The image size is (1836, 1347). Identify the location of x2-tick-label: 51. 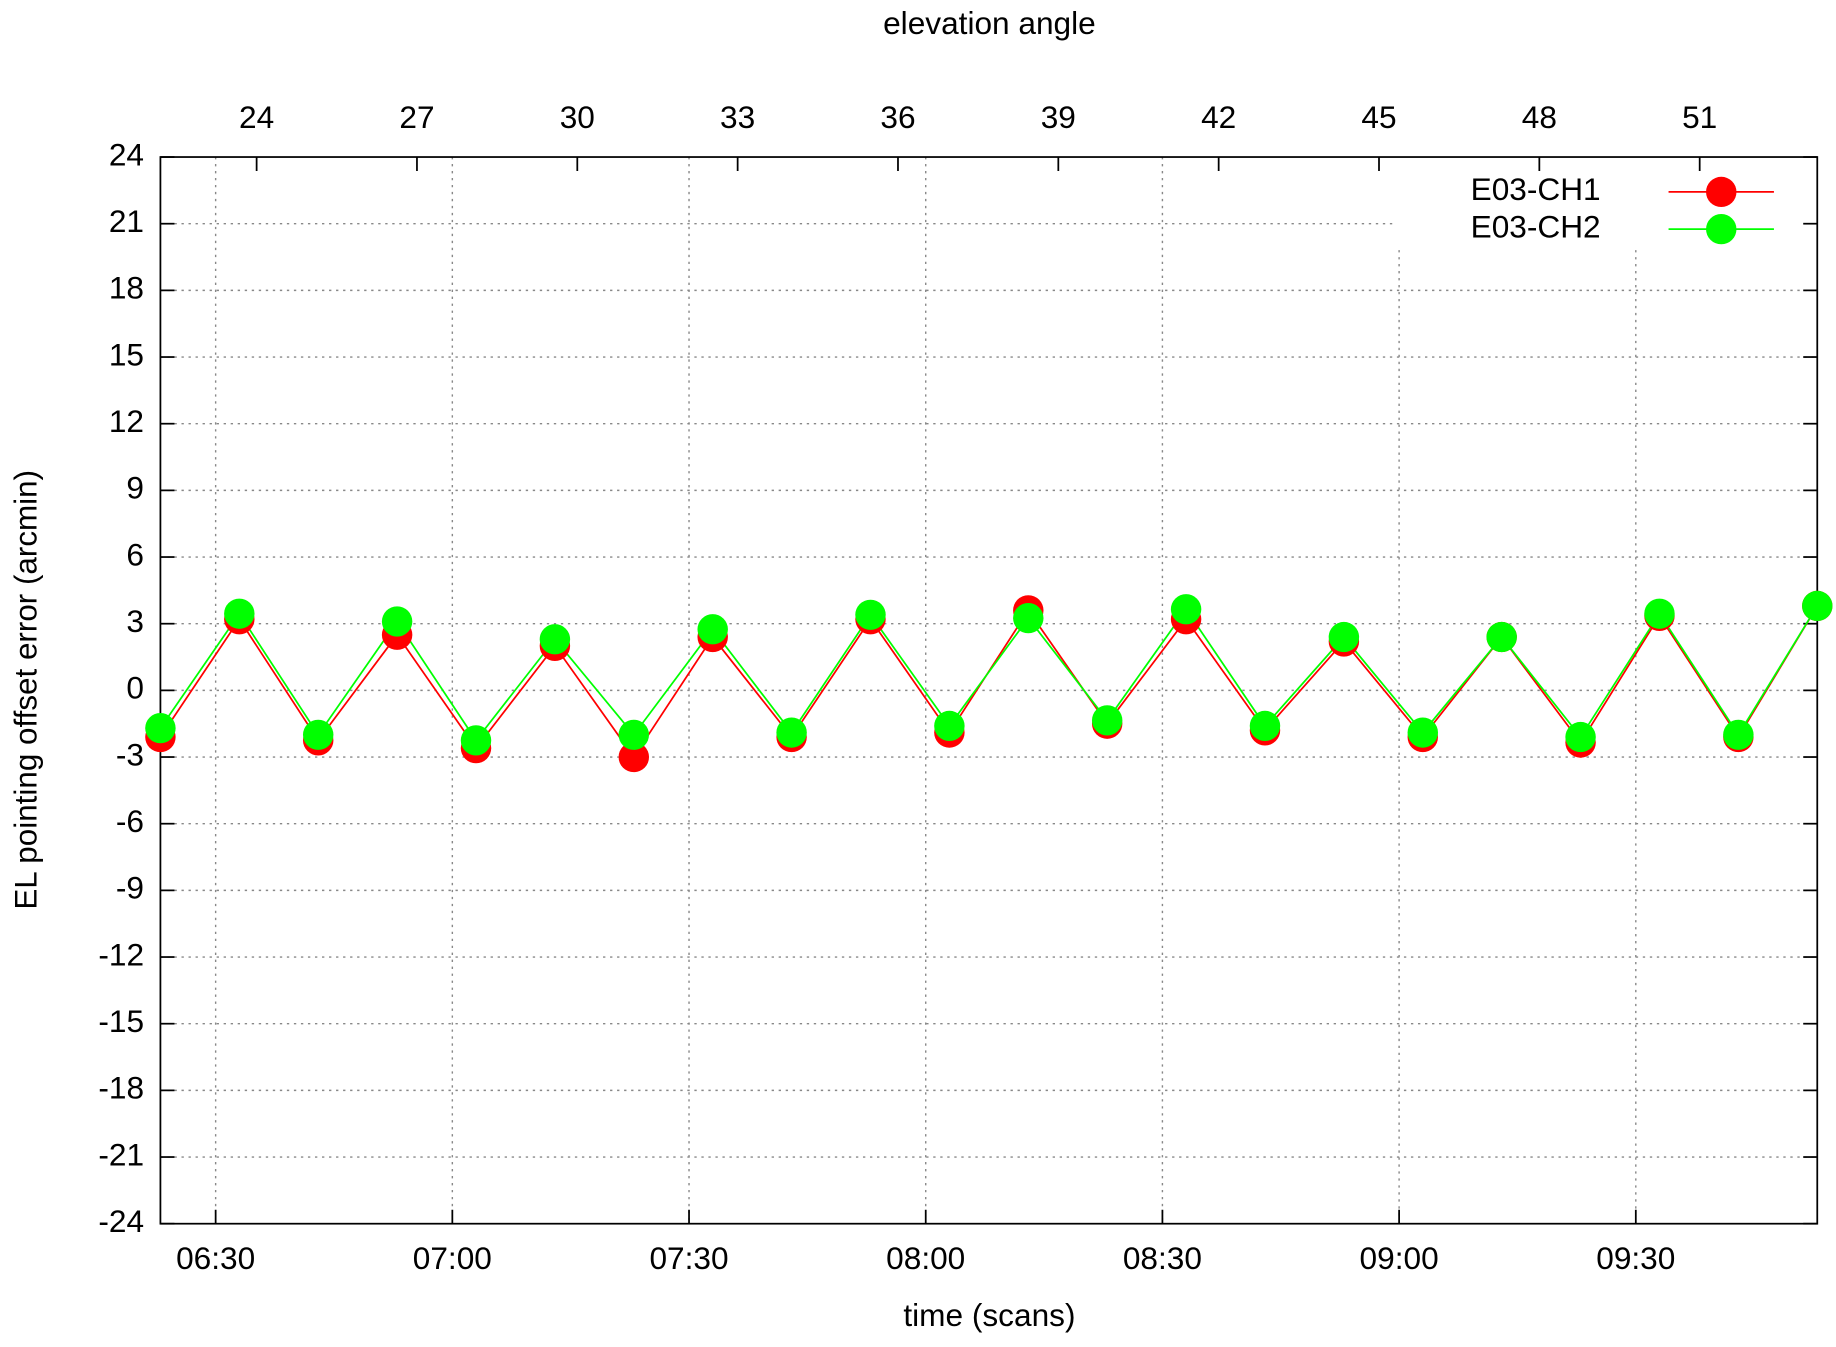
(1699, 117).